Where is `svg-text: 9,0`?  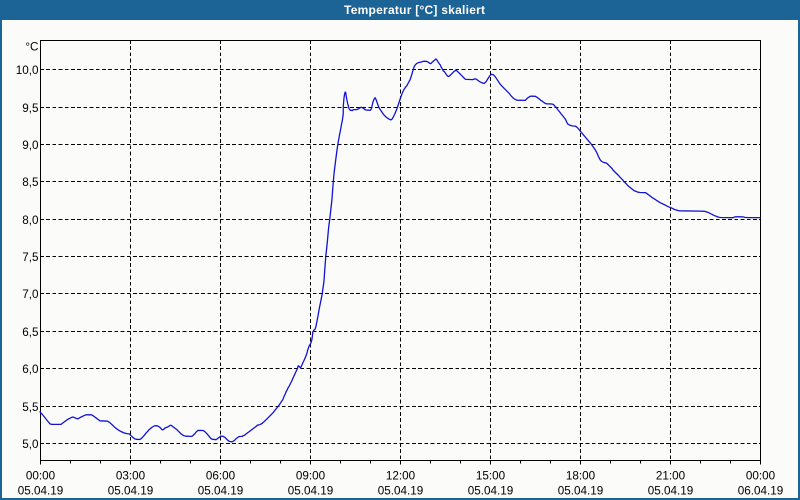 svg-text: 9,0 is located at coordinates (30, 145).